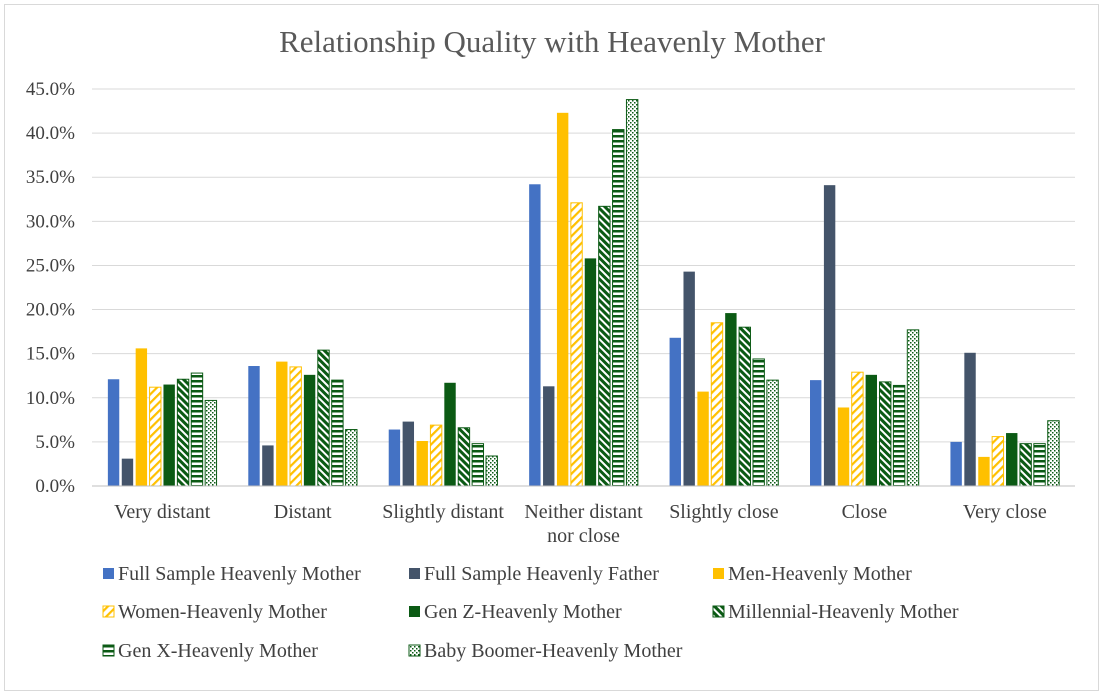 This screenshot has height=697, width=1105. What do you see at coordinates (885, 434) in the screenshot?
I see `bar-millennial-heavenly-mother-close` at bounding box center [885, 434].